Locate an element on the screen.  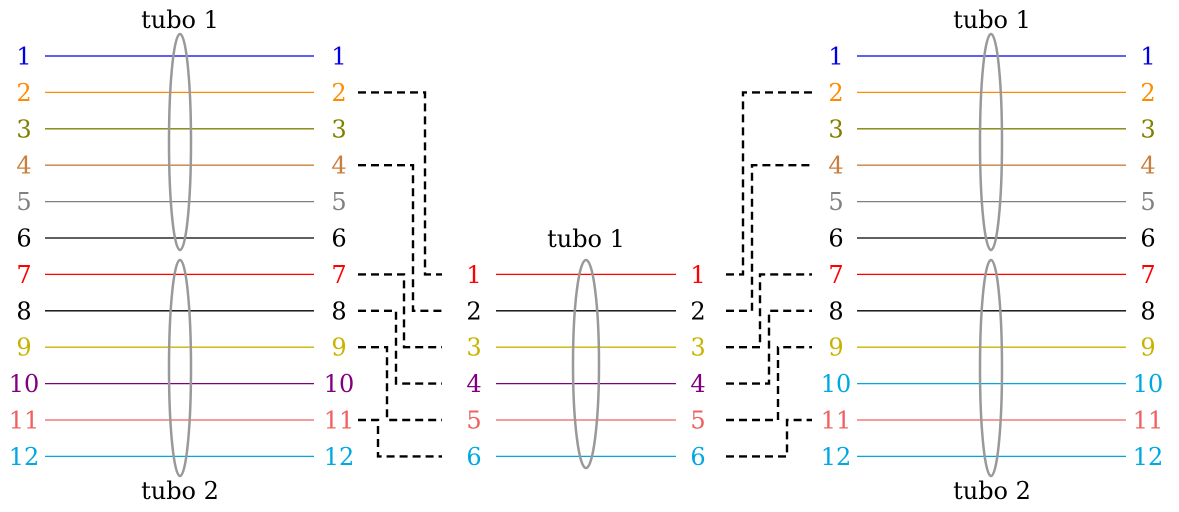
right-fiber-4-label-left: 4 is located at coordinates (835, 166).